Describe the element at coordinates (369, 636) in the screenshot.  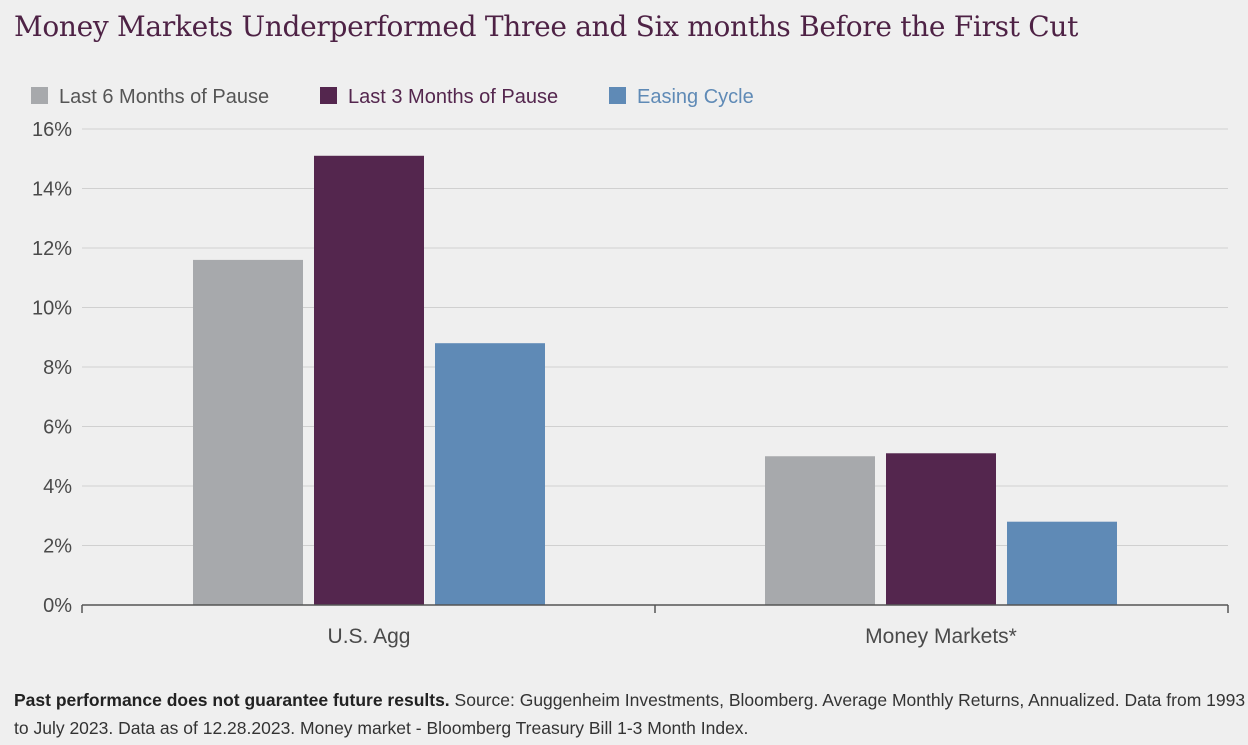
I see `x-tick-label: U.S. Agg` at that location.